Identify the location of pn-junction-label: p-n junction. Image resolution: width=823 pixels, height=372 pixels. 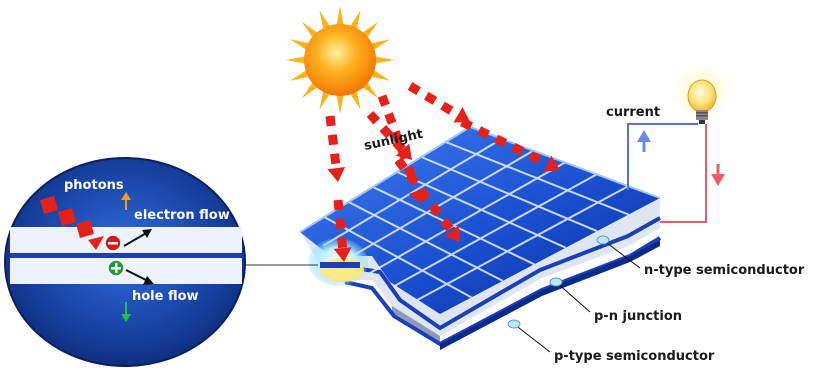
(638, 316).